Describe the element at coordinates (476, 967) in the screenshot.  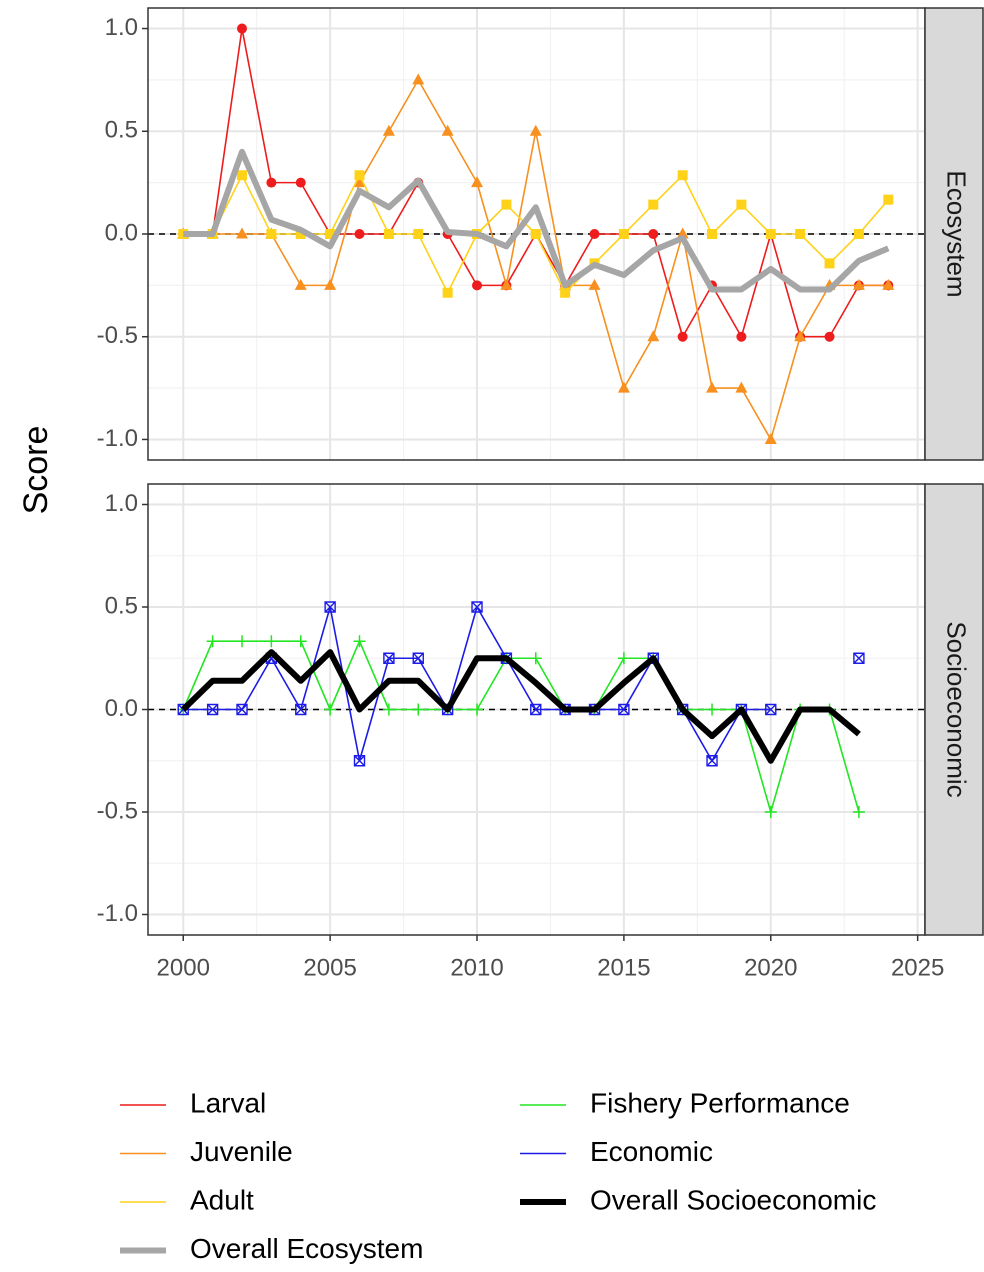
I see `x-tick-label: 2010` at that location.